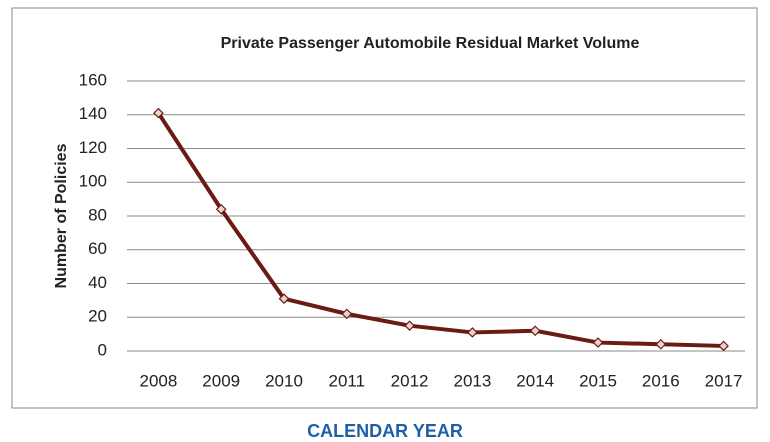 The height and width of the screenshot is (442, 770). What do you see at coordinates (97, 316) in the screenshot?
I see `y-tick-label: 20` at bounding box center [97, 316].